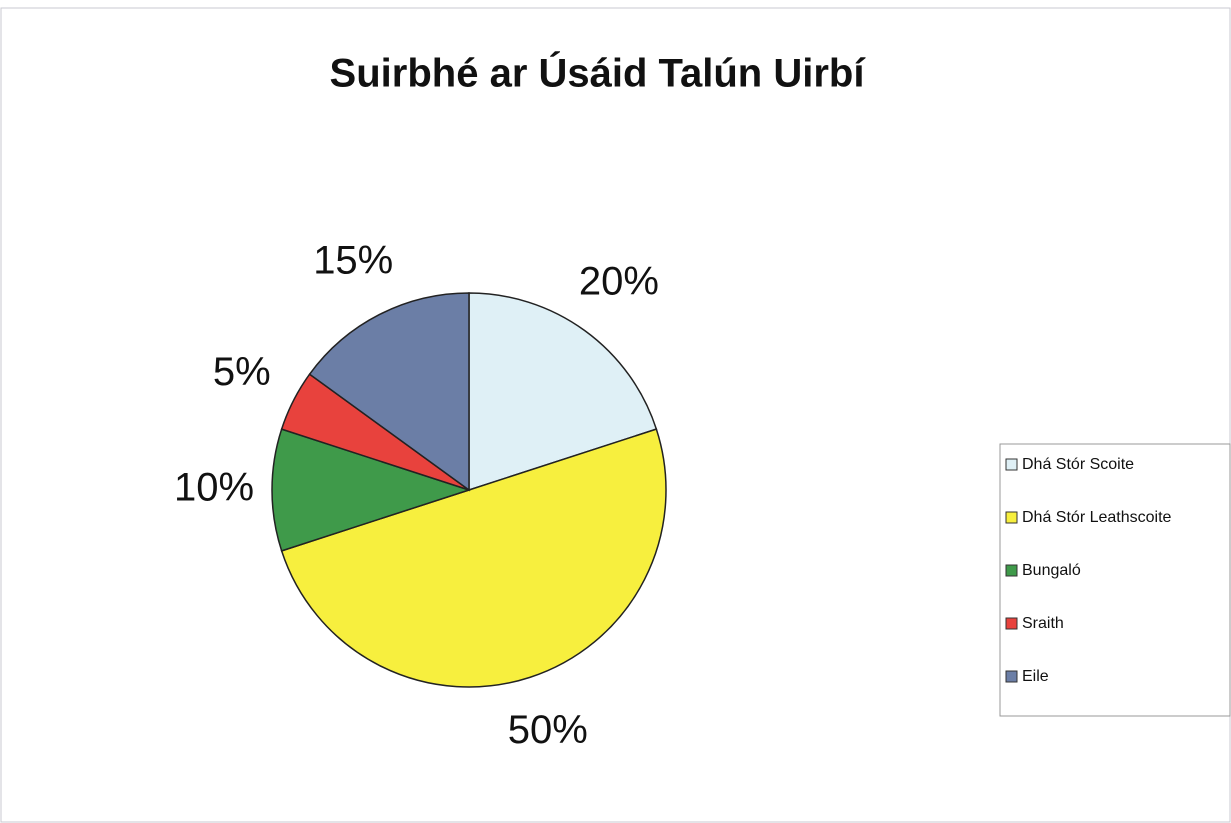  What do you see at coordinates (598, 73) in the screenshot?
I see `chart-title: Suirbhé ar Úsáid Talún Uirbí` at bounding box center [598, 73].